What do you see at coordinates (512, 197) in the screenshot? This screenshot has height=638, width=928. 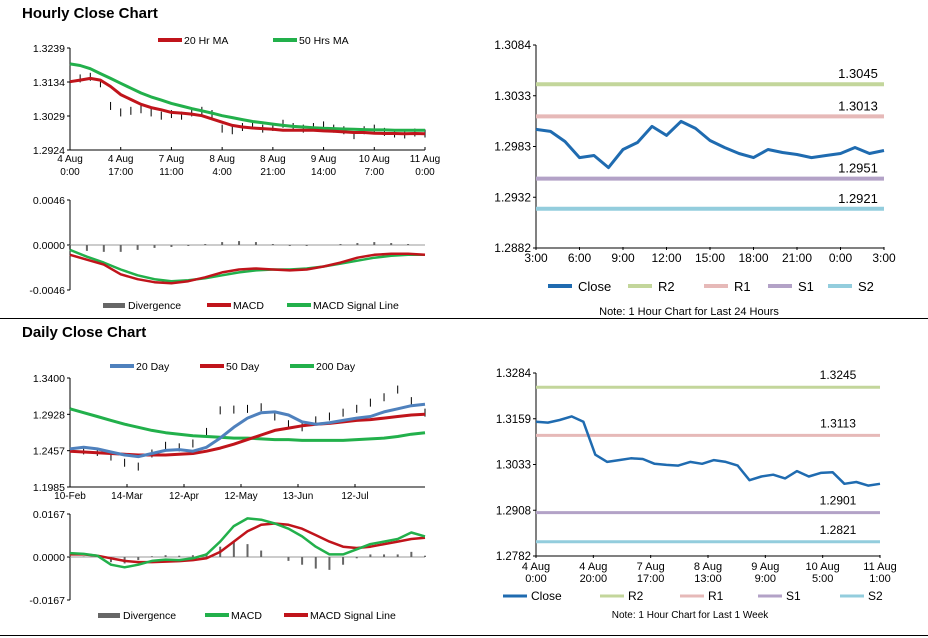 I see `hourly-24h-ytick-label: 1.2932` at bounding box center [512, 197].